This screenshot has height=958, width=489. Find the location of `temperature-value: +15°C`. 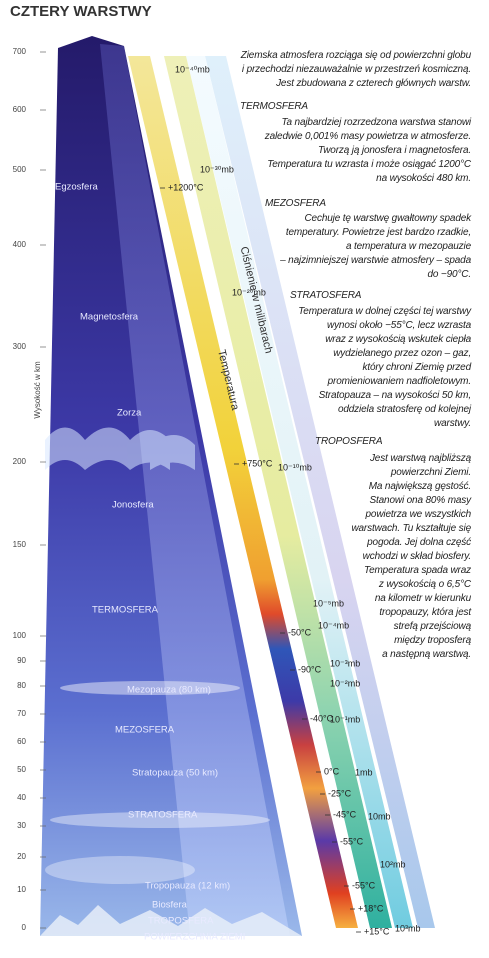

temperature-value: +15°C is located at coordinates (377, 931).